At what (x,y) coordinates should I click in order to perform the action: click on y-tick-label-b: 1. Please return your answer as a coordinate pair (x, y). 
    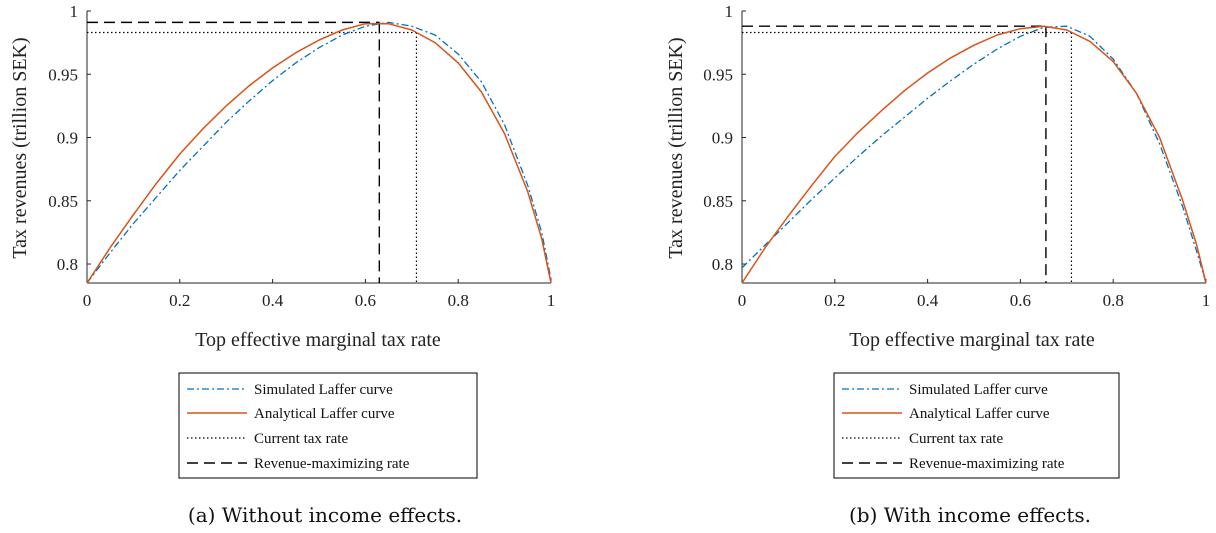
    Looking at the image, I should click on (729, 11).